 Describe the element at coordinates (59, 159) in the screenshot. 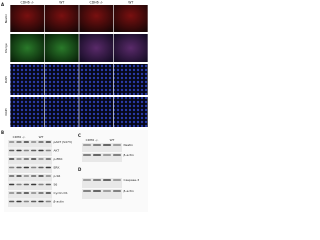

I see `band-label: p-ERK` at that location.